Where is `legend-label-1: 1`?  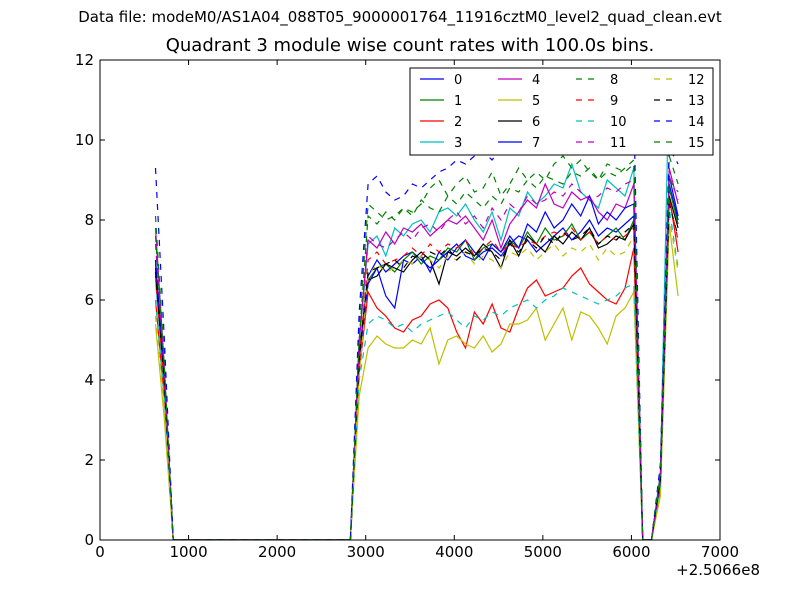
legend-label-1: 1 is located at coordinates (458, 101).